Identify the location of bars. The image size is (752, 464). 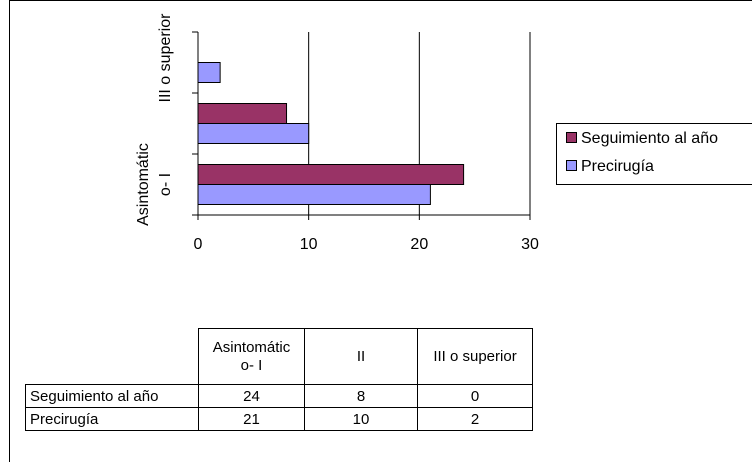
(331, 133).